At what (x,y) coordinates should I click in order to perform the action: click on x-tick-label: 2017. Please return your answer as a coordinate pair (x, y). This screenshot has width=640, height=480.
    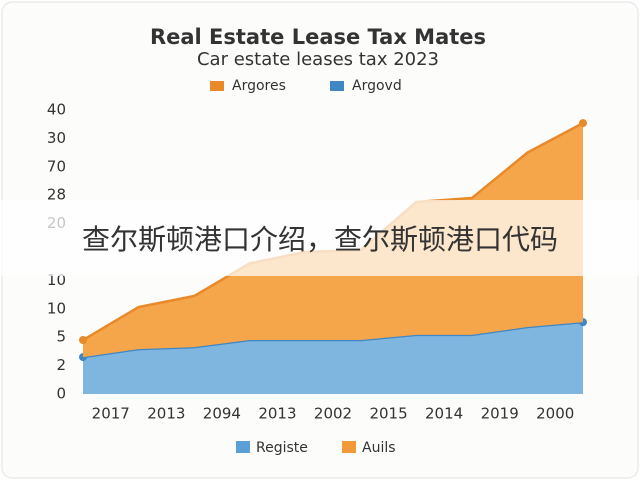
    Looking at the image, I should click on (111, 414).